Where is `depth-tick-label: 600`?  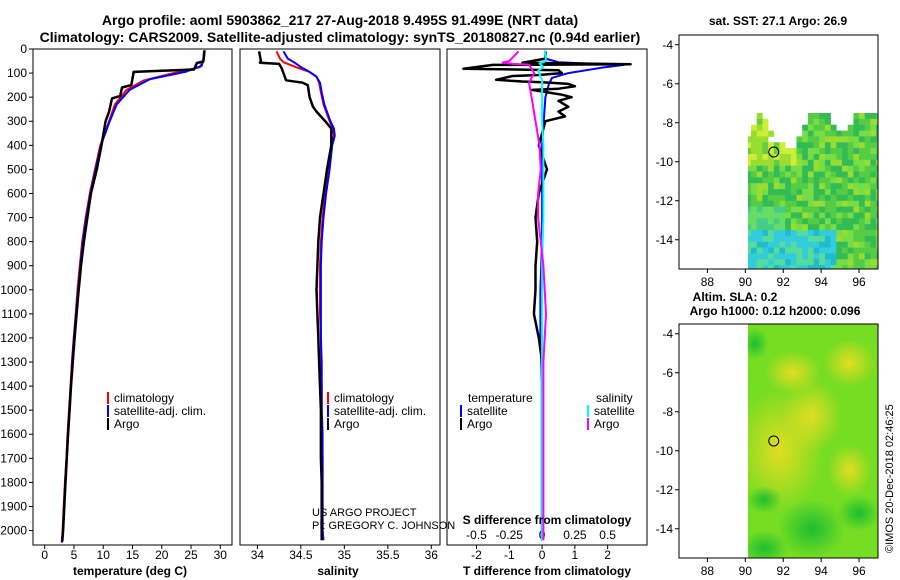 depth-tick-label: 600 is located at coordinates (17, 193).